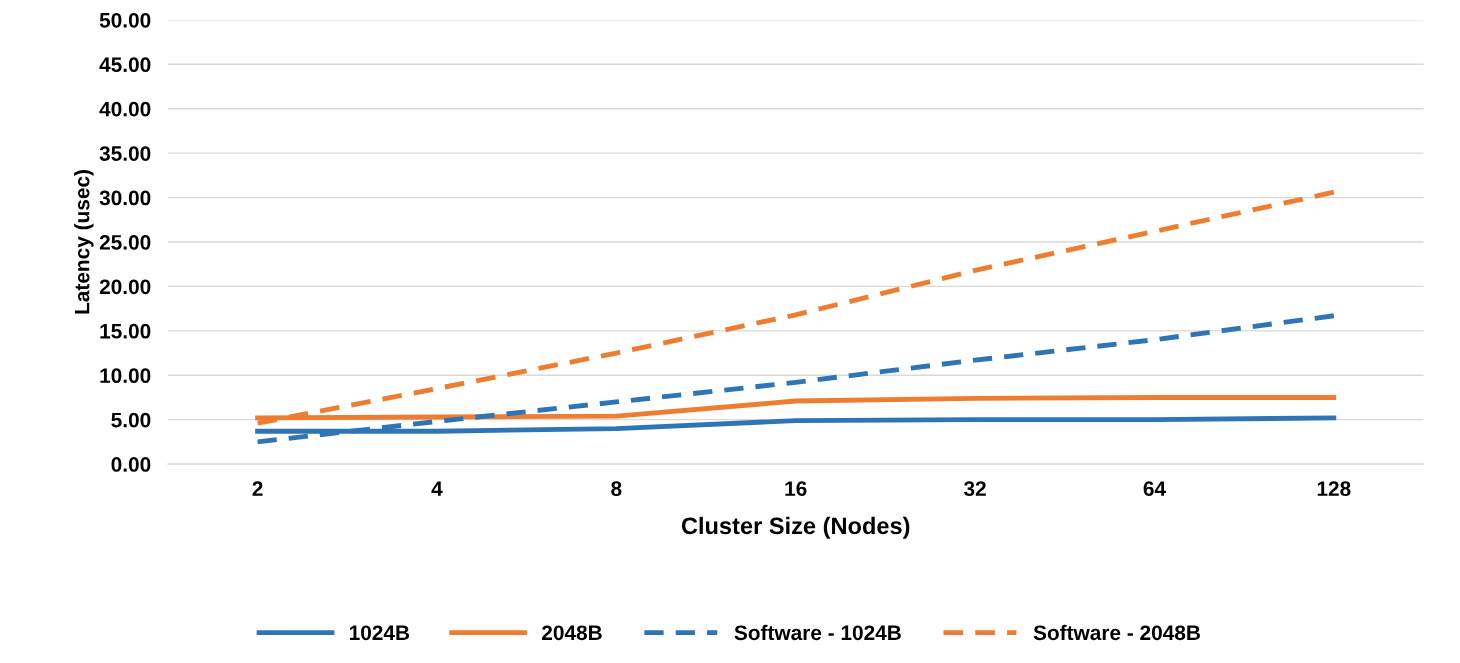 This screenshot has width=1460, height=663. Describe the element at coordinates (131, 420) in the screenshot. I see `y-tick-label: 5.00` at that location.